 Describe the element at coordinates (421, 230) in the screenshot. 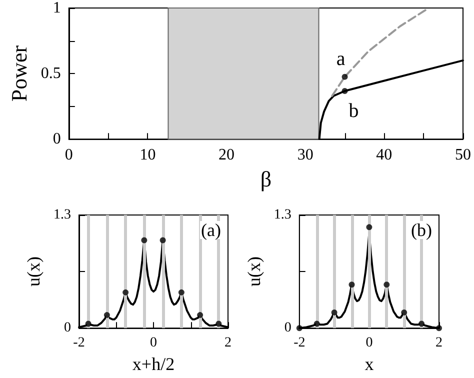

I see `annotation: (b)` at that location.